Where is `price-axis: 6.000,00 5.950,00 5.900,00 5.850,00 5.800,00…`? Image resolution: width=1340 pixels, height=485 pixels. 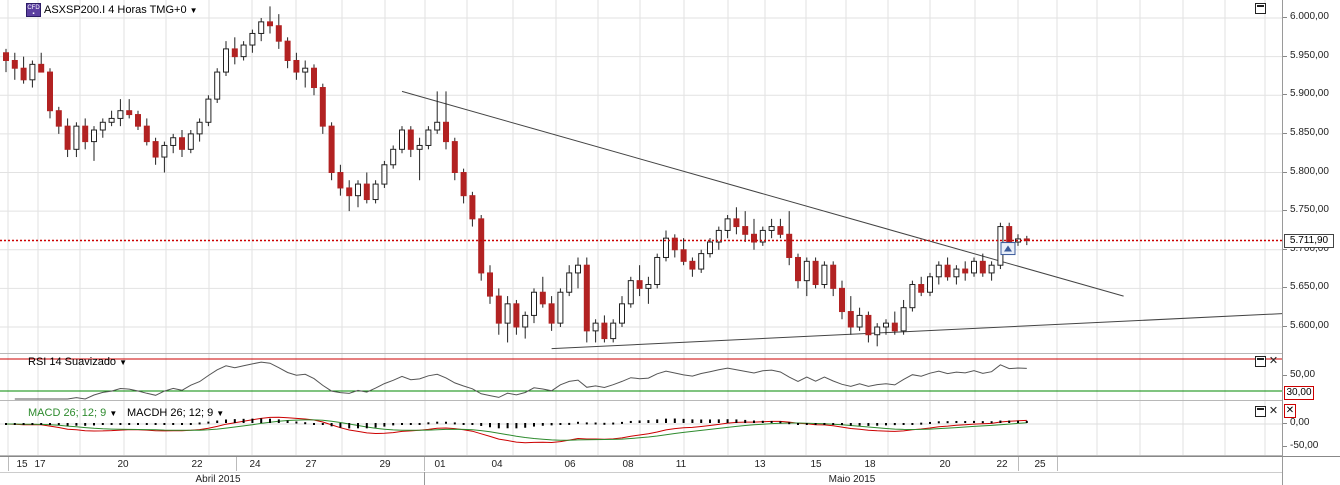
price-axis: 6.000,00 5.950,00 5.900,00 5.850,00 5.800,00… is located at coordinates (1311, 177).